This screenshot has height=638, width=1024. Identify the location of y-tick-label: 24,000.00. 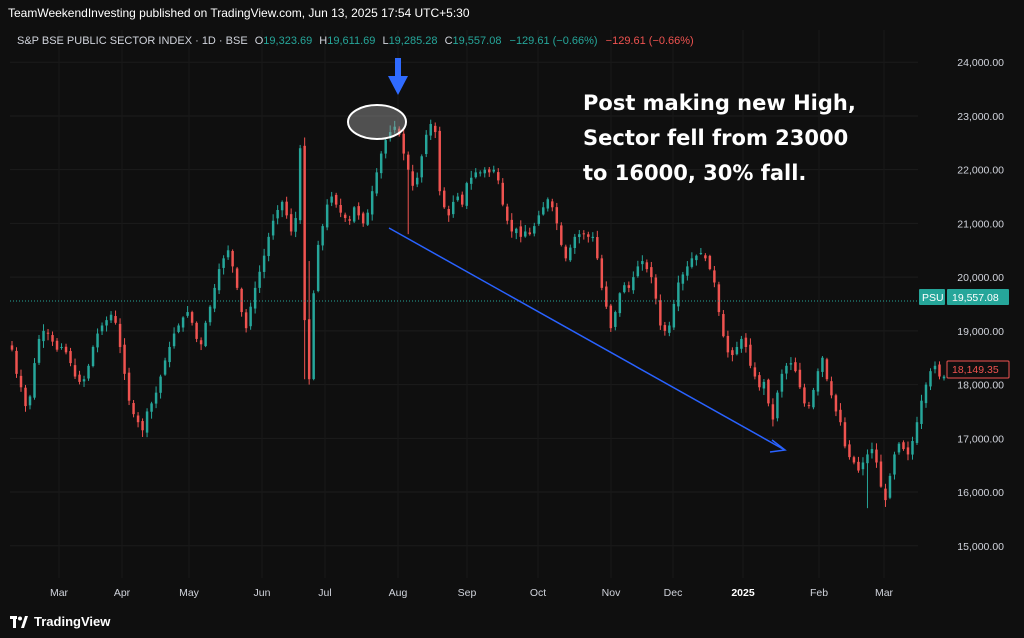
(980, 63).